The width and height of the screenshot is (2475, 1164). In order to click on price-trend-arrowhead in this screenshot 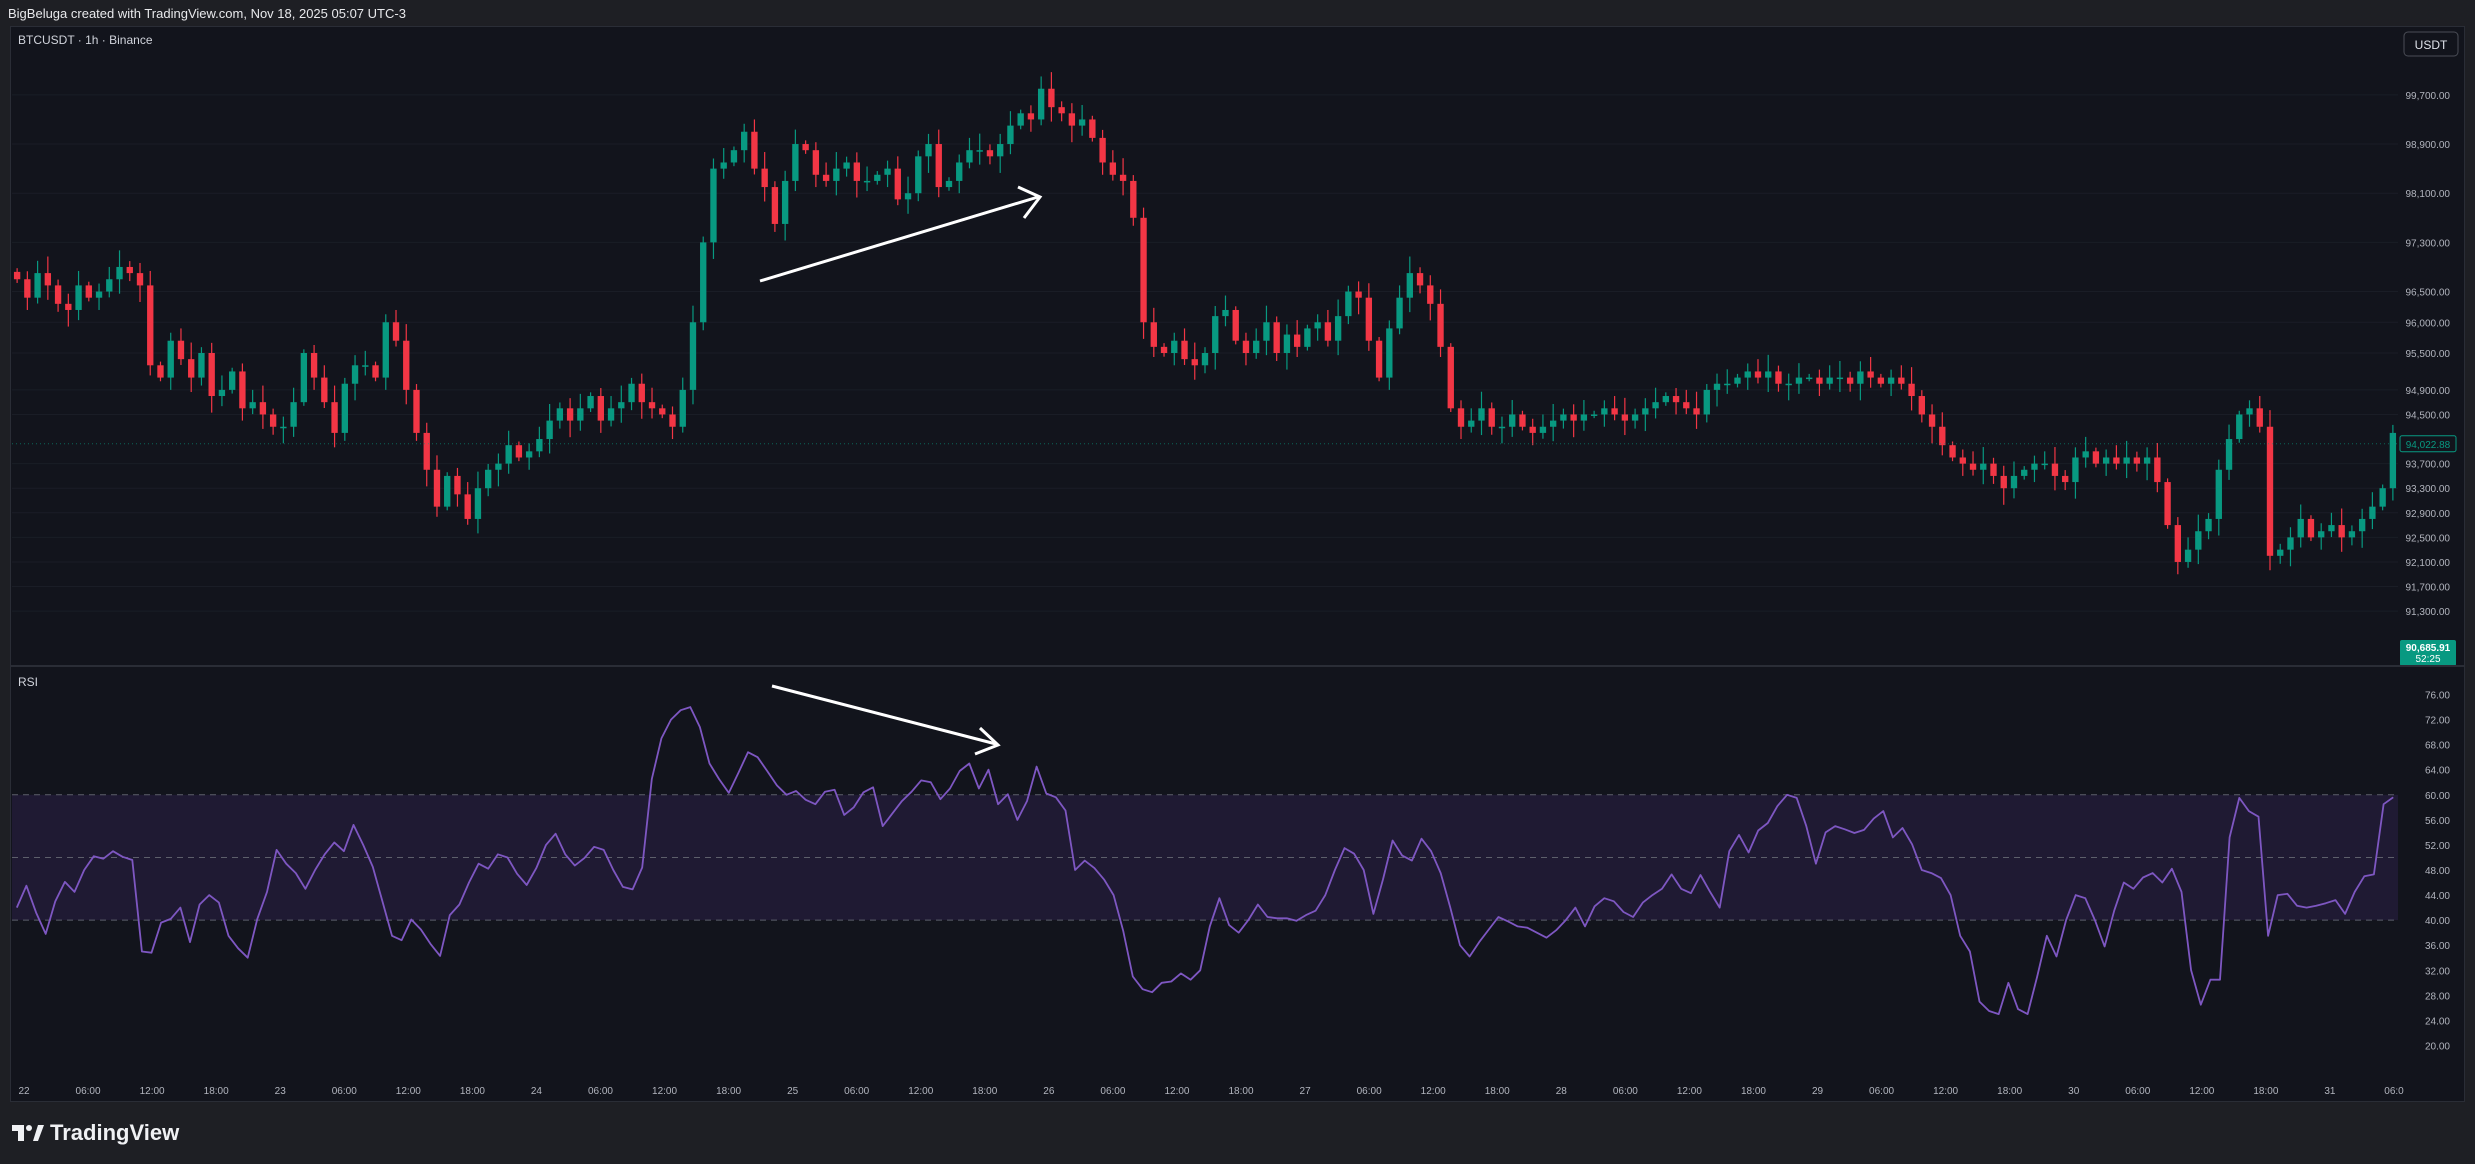, I will do `click(1030, 202)`.